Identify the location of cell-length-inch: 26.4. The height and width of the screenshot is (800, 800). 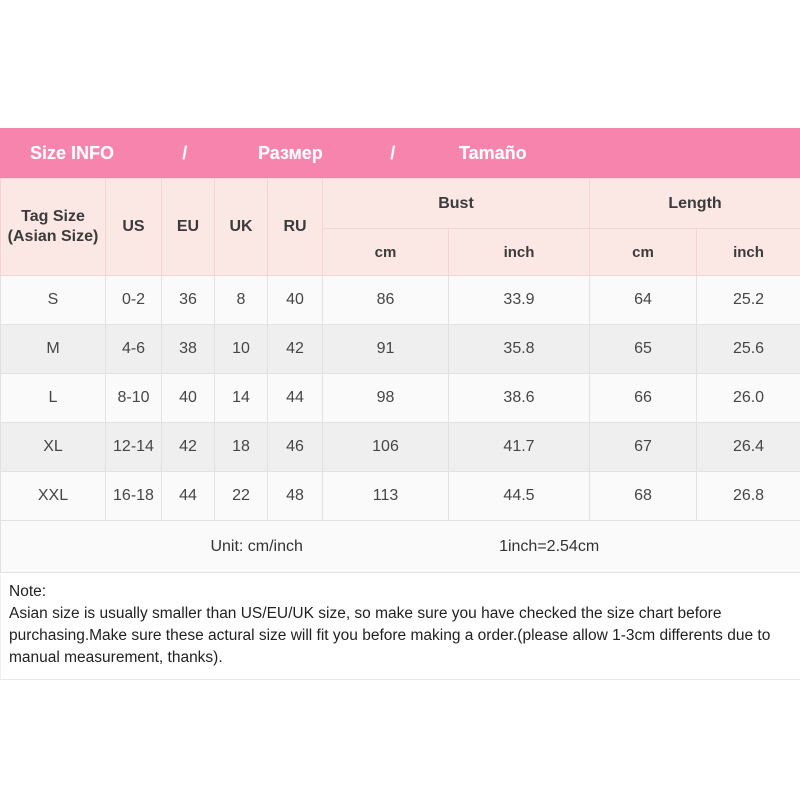
(747, 447).